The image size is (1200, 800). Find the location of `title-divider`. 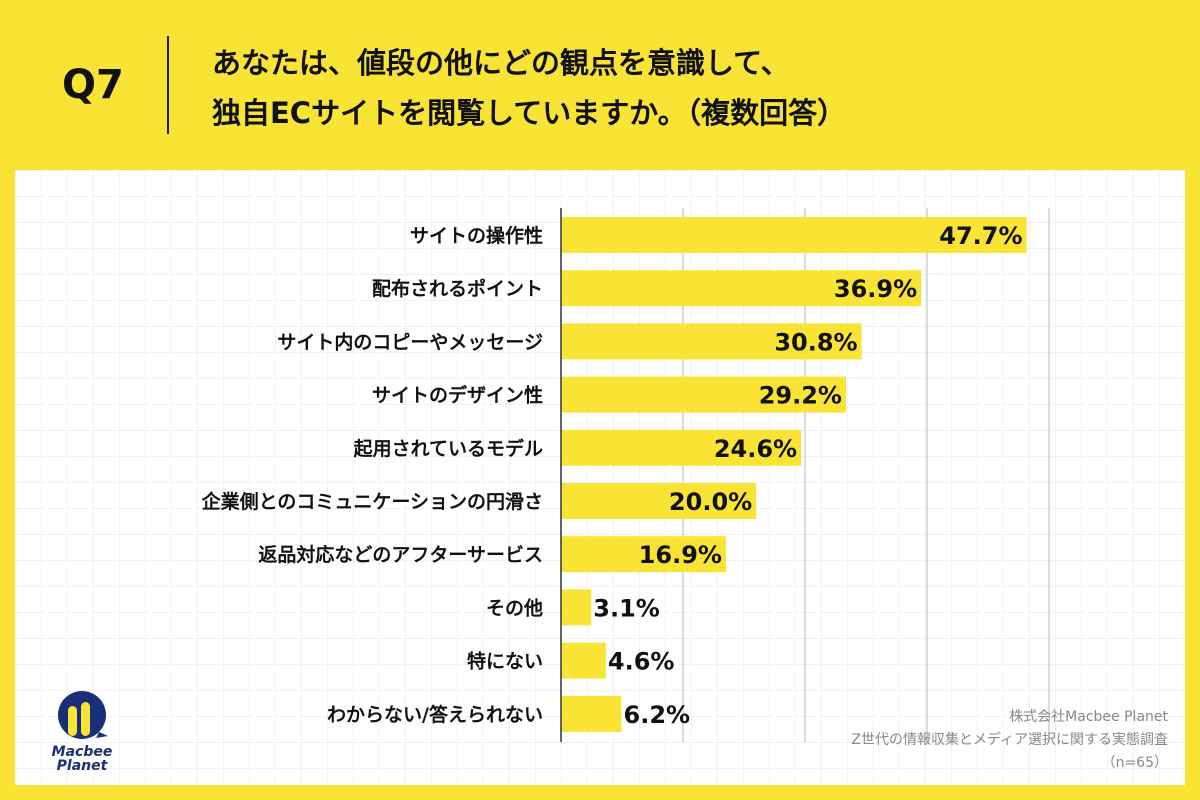

title-divider is located at coordinates (168, 85).